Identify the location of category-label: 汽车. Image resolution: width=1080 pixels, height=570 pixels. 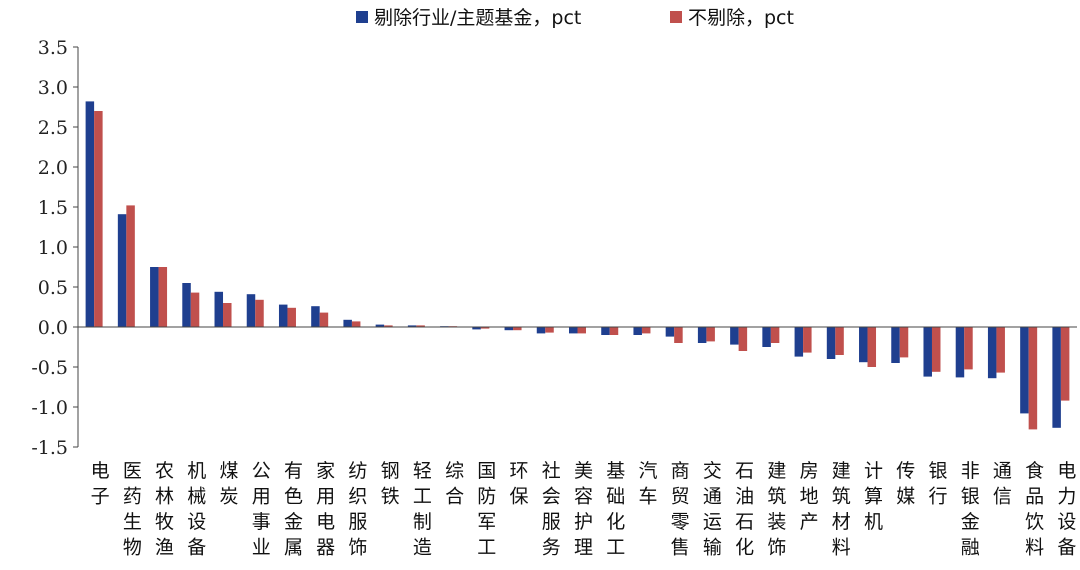
(647, 484).